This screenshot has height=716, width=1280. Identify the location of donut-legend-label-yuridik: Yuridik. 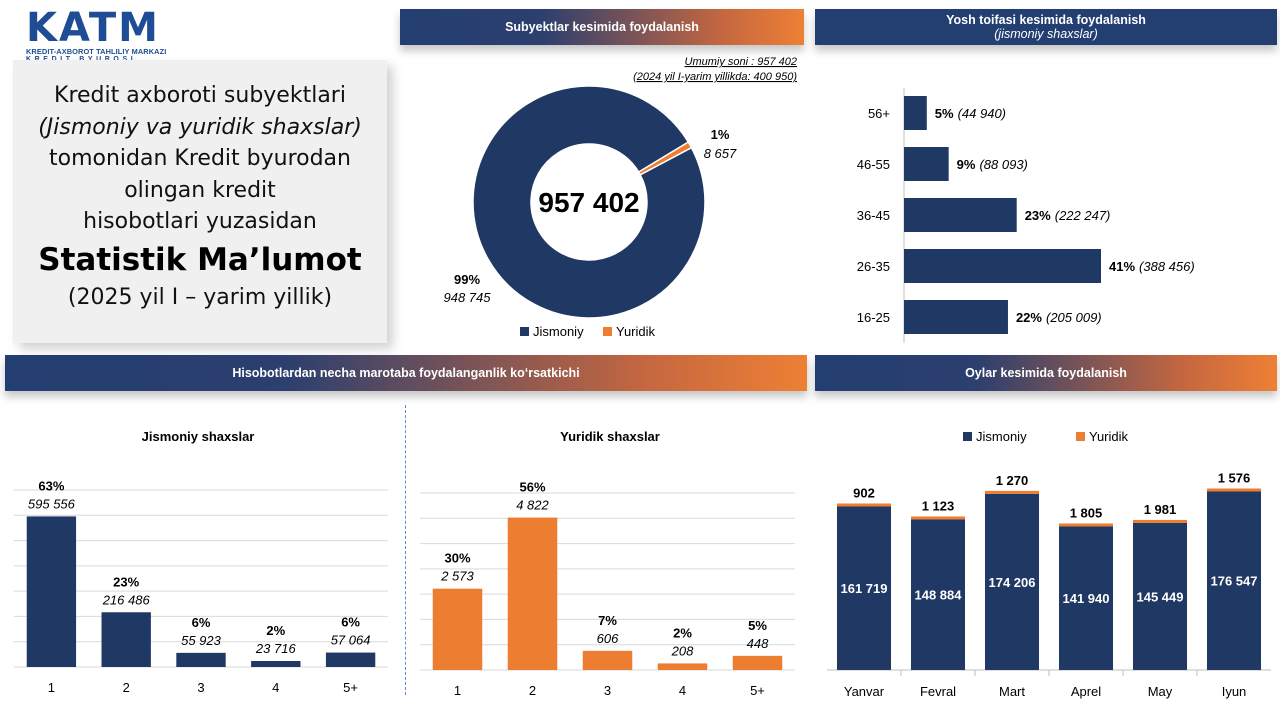
(636, 331).